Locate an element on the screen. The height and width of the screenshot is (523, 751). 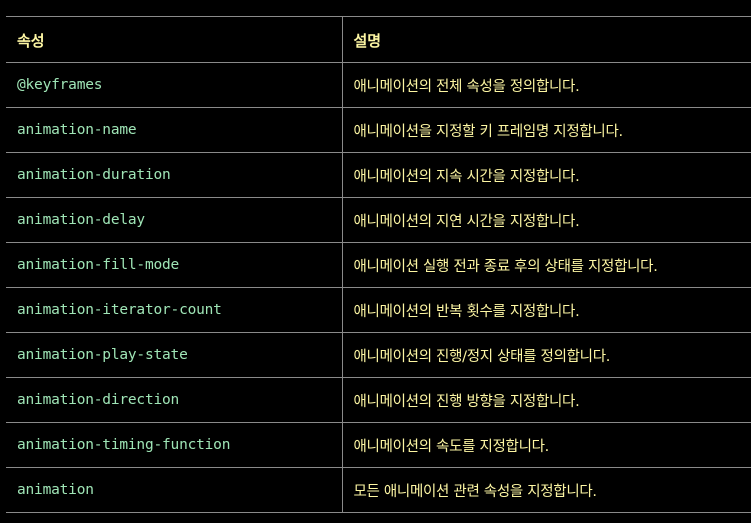
table-row: animation-name 애니메이션을 지정할 키 프레임명 지정합니다. is located at coordinates (378, 130).